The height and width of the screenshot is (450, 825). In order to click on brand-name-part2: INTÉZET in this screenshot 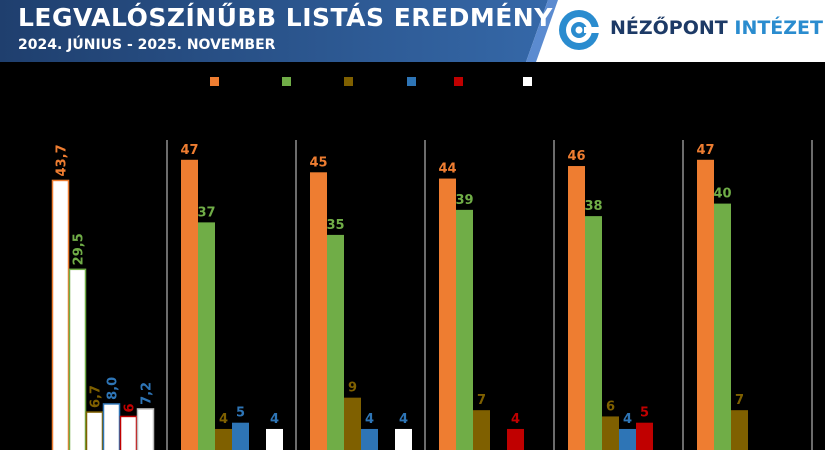, I will do `click(779, 28)`.